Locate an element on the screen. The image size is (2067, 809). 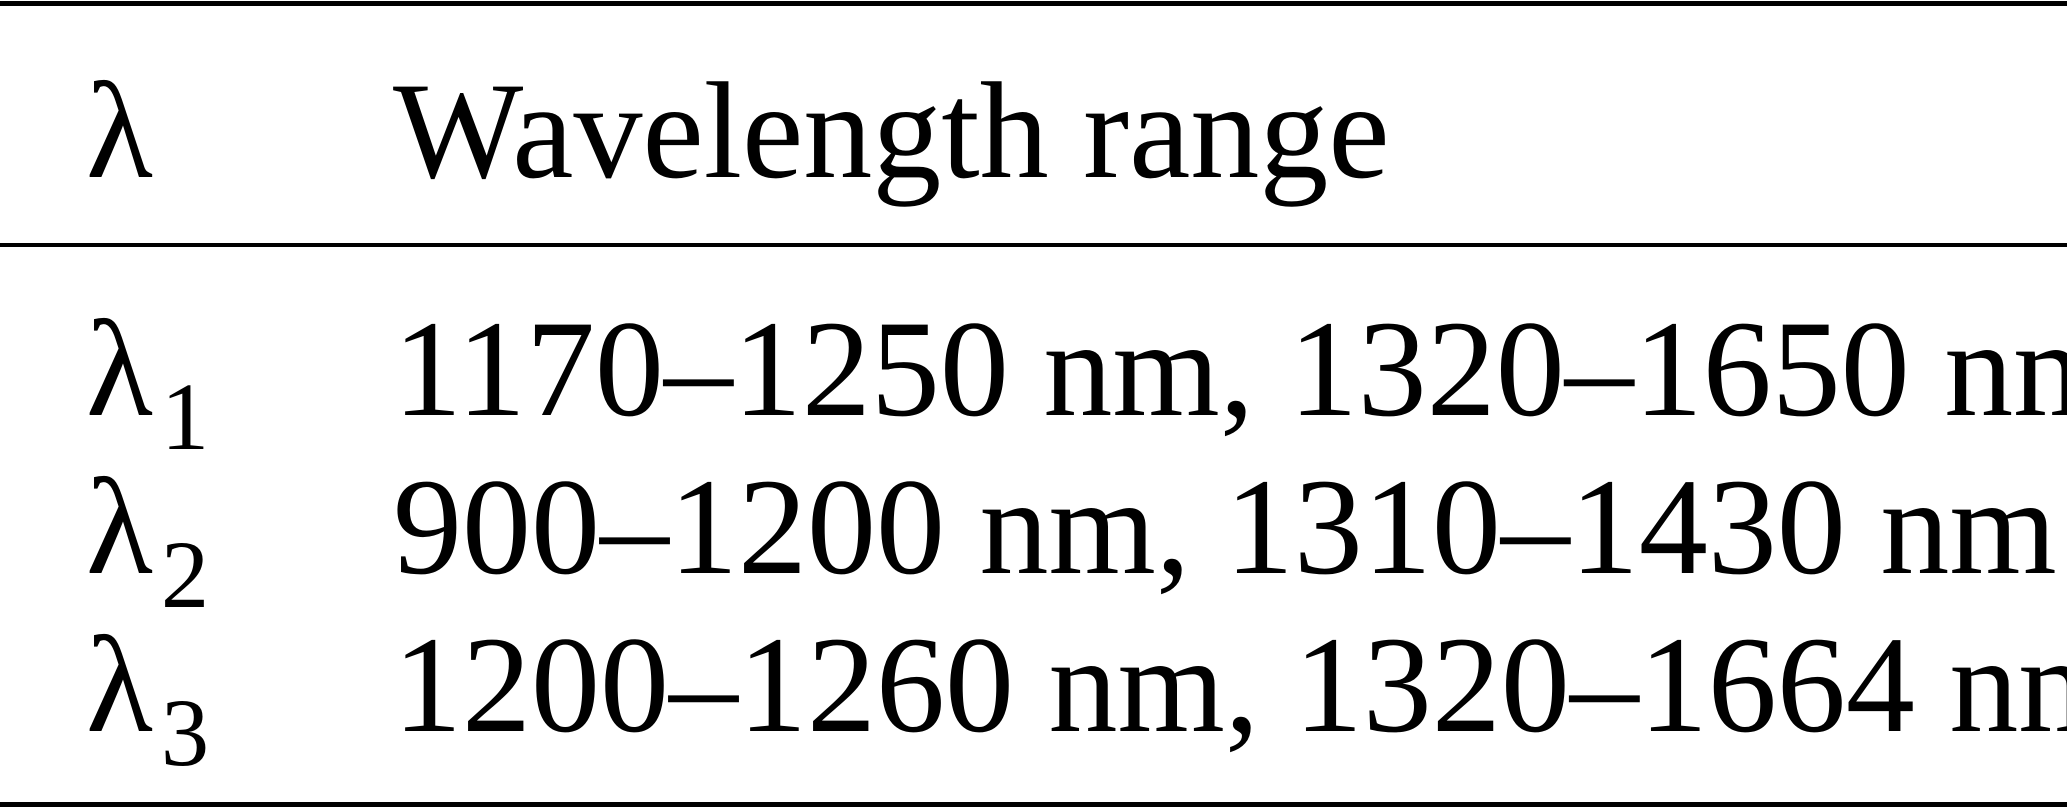
header-rule is located at coordinates (1033, 245).